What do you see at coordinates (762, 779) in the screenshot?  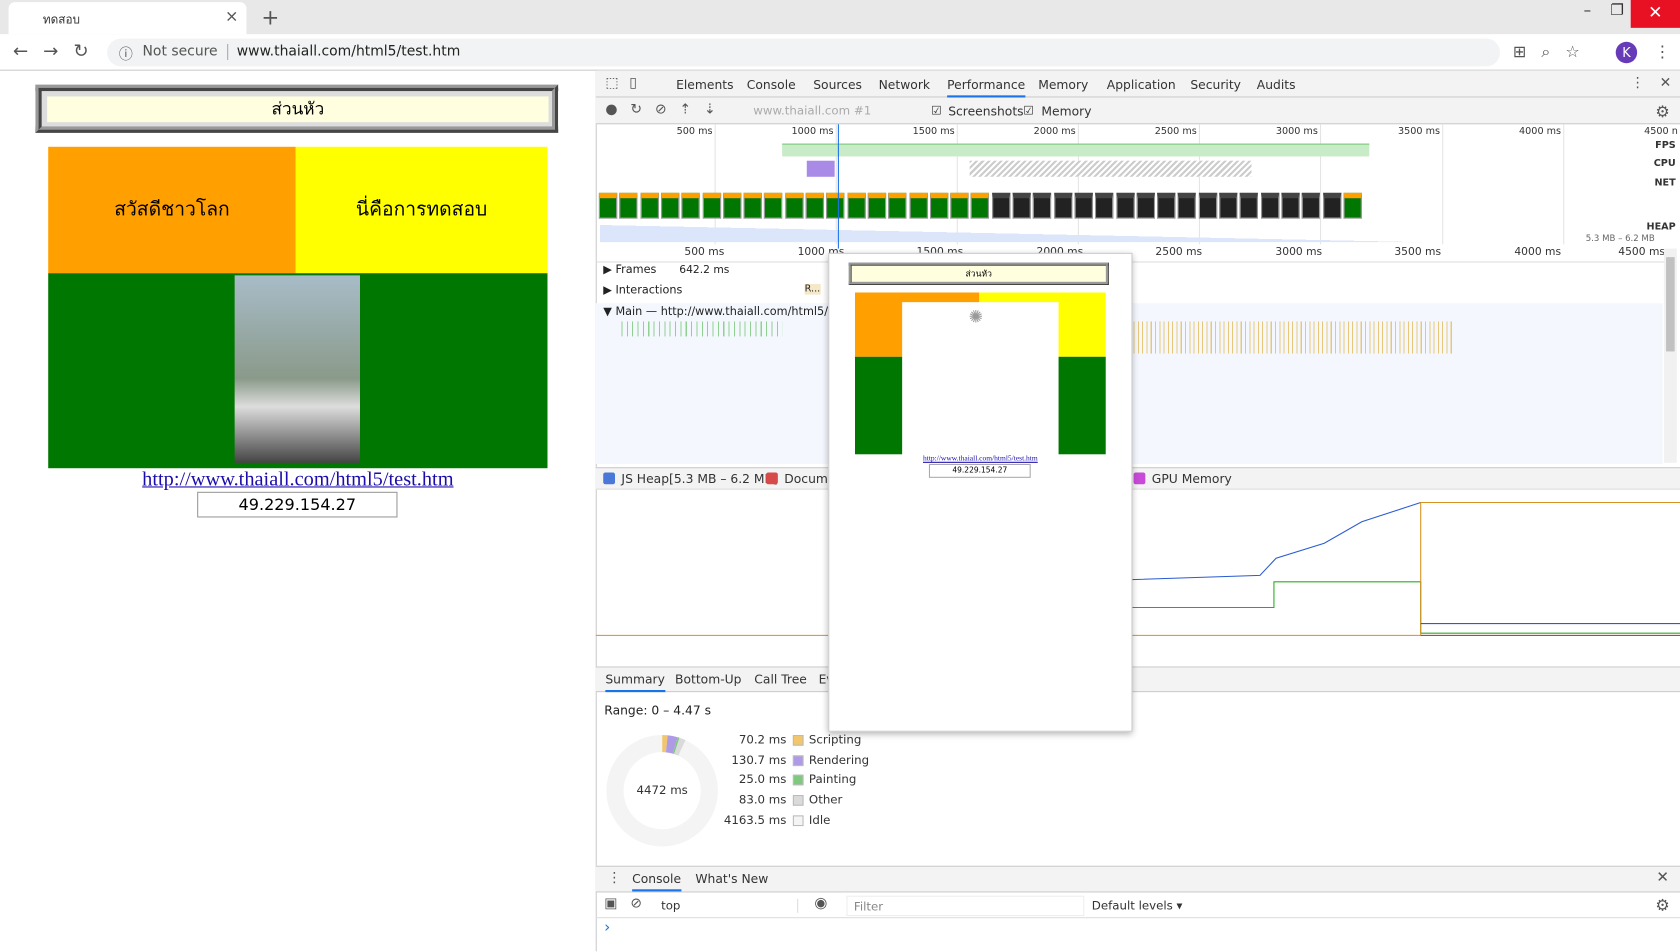 I see `summary-value: 25.0 ms` at bounding box center [762, 779].